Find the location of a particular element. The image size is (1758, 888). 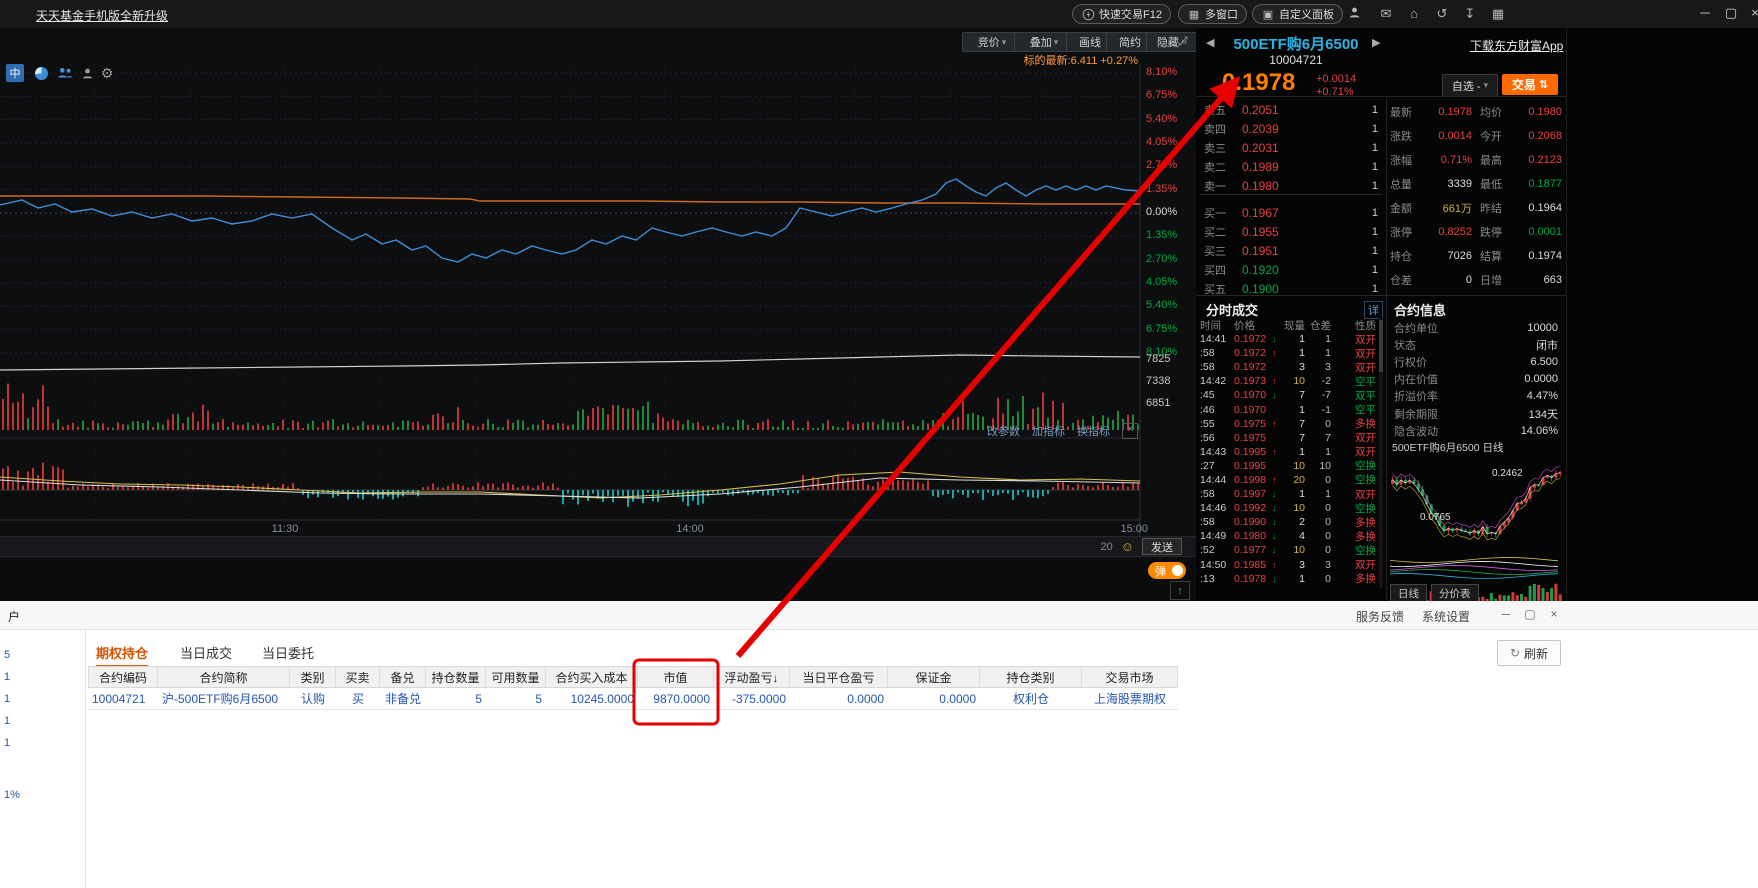

next-contract-icon: ▶ is located at coordinates (1376, 43).